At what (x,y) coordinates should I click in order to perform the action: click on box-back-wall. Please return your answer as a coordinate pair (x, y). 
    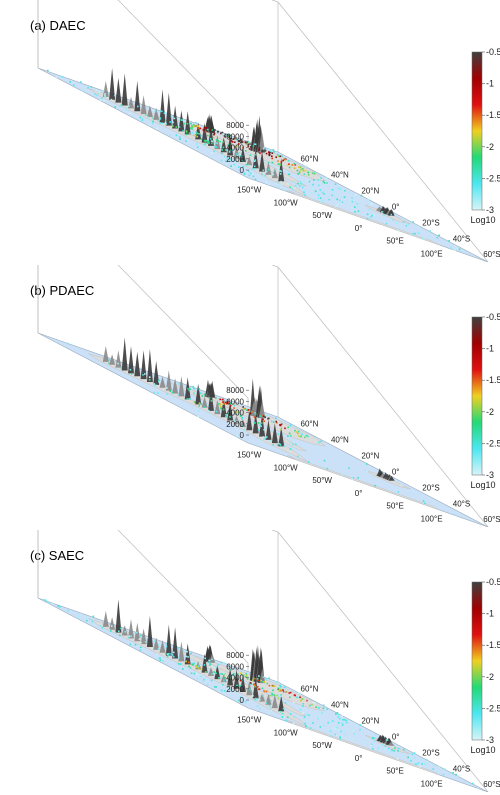
    Looking at the image, I should click on (158, 76).